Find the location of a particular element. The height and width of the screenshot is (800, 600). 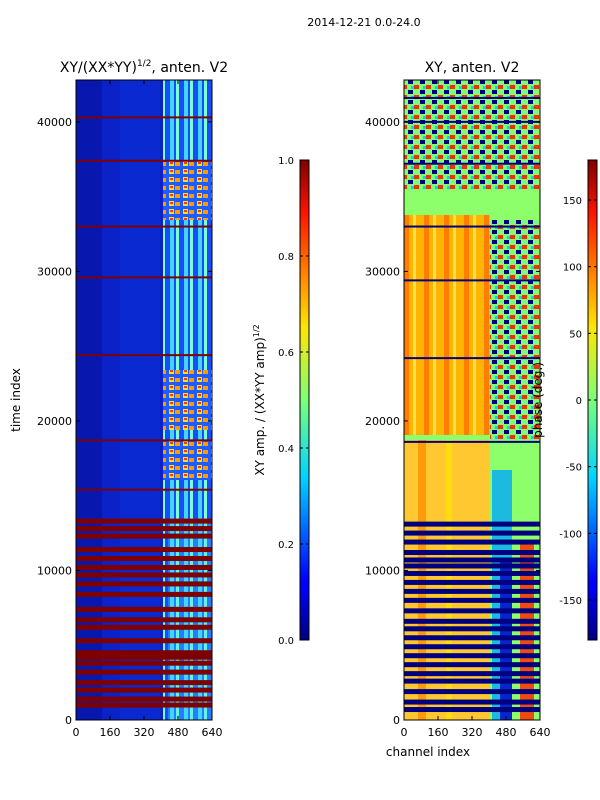

phase-colorbar: -150 -100 -50 0 50 100 150 phase (deg.) is located at coordinates (564, 400).